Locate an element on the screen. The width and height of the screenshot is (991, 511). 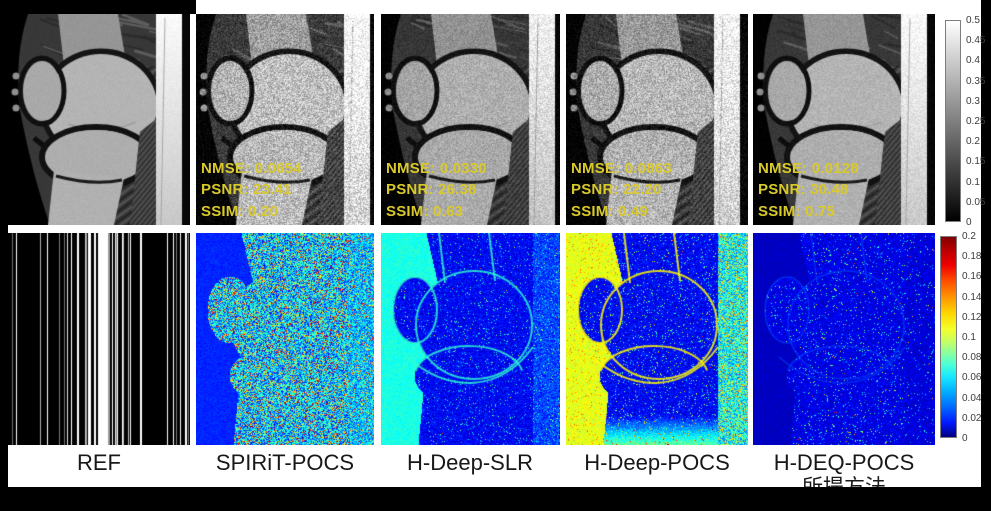
column-label-h-deq-pocs: H-DEQ-POCS is located at coordinates (844, 462).